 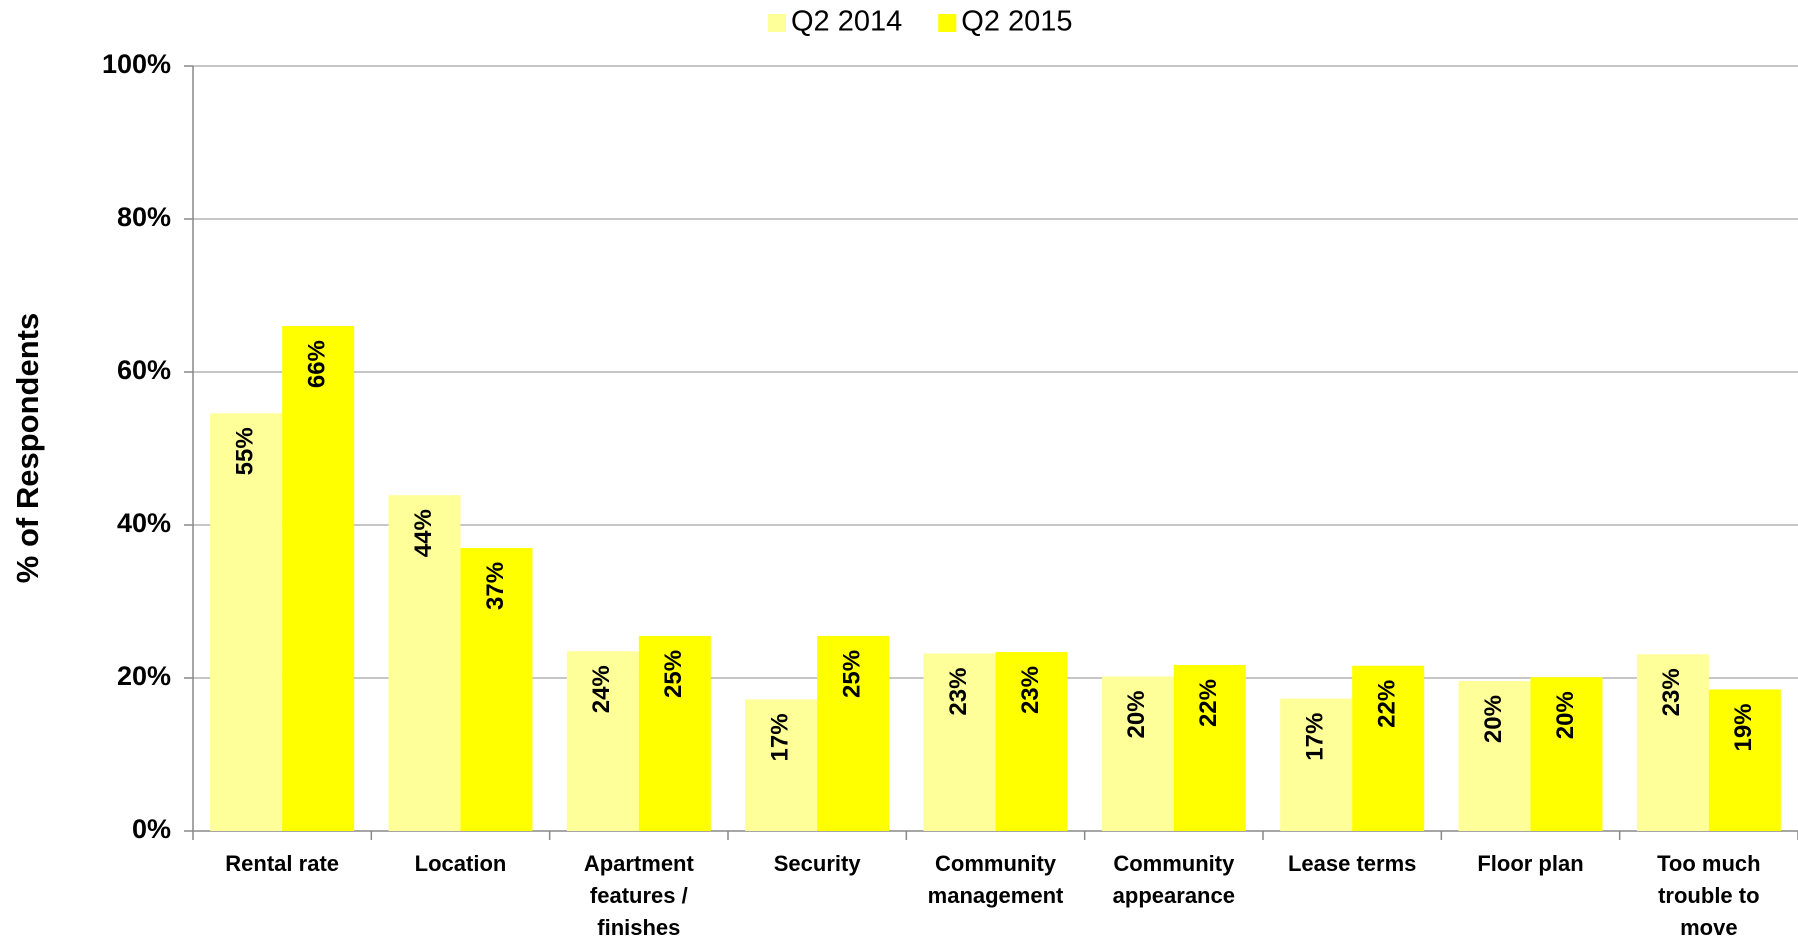 I want to click on y-tick-label: 0%, so click(x=151, y=829).